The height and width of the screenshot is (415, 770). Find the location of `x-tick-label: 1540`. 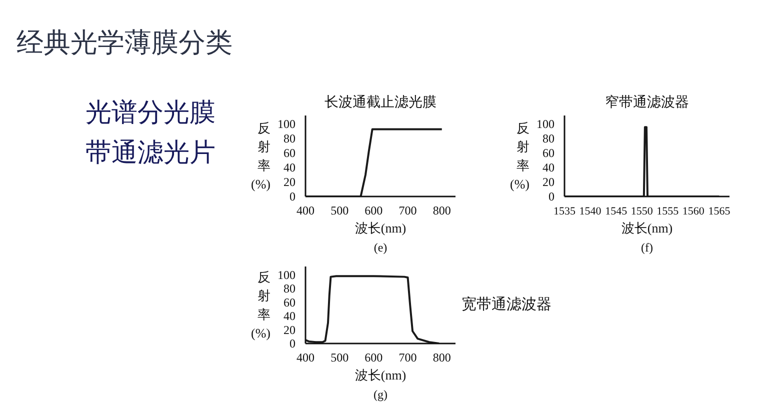

x-tick-label: 1540 is located at coordinates (590, 212).